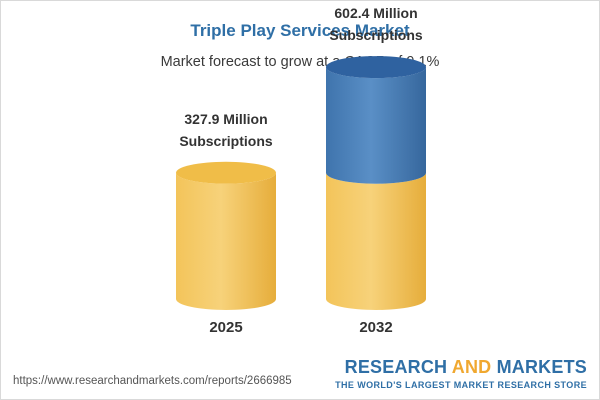  What do you see at coordinates (226, 140) in the screenshot?
I see `data-label-2025-unit: Subscriptions` at bounding box center [226, 140].